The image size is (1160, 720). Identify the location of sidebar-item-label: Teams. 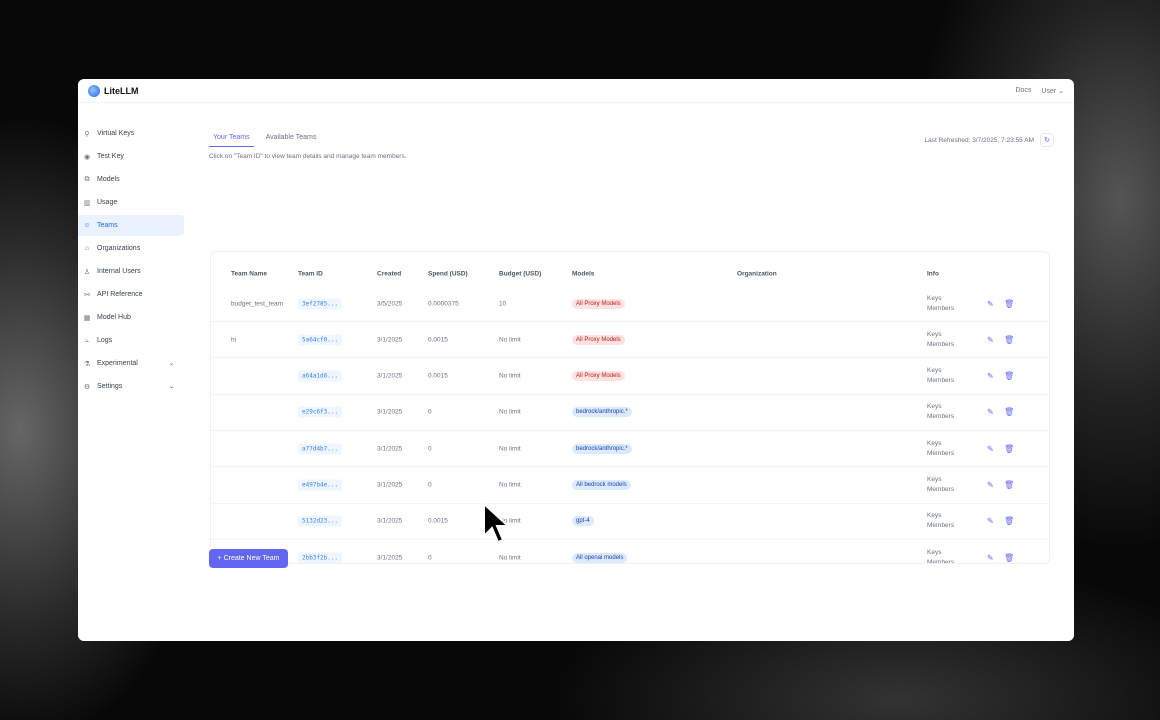
(107, 225).